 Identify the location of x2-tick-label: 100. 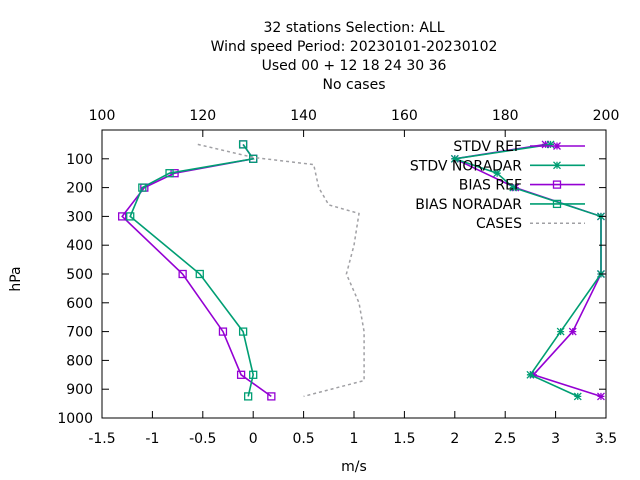
(102, 116).